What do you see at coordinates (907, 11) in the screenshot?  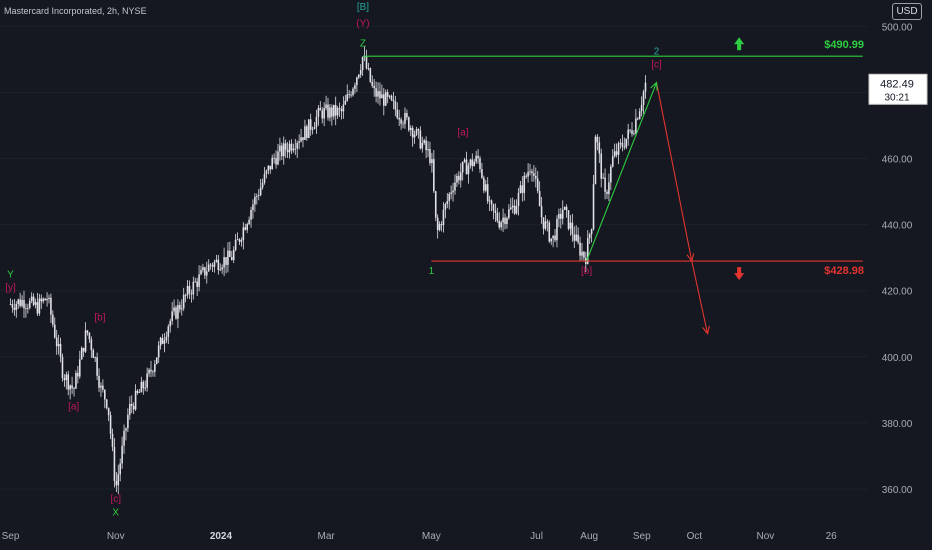 I see `currency-button: USD` at bounding box center [907, 11].